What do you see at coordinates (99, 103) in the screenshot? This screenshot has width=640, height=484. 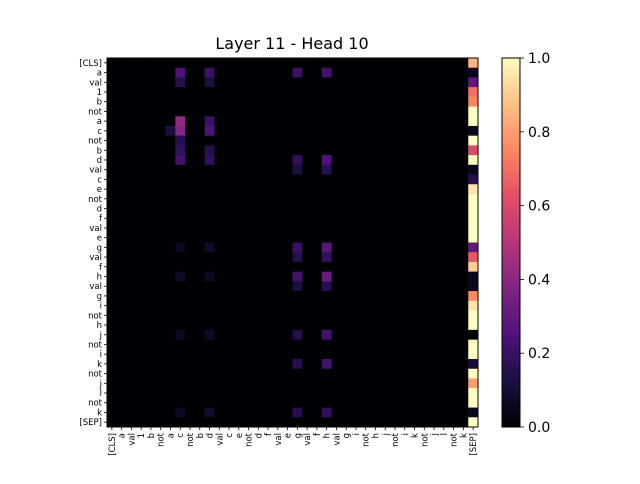 I see `y-tick-label: b` at bounding box center [99, 103].